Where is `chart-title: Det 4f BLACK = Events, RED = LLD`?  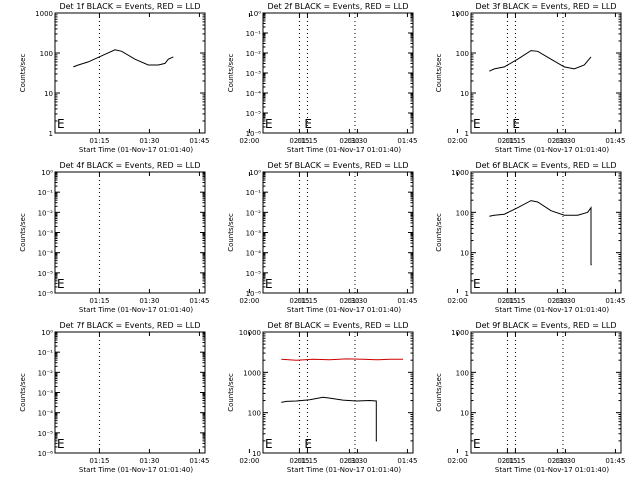 chart-title: Det 4f BLACK = Events, RED = LLD is located at coordinates (129, 165).